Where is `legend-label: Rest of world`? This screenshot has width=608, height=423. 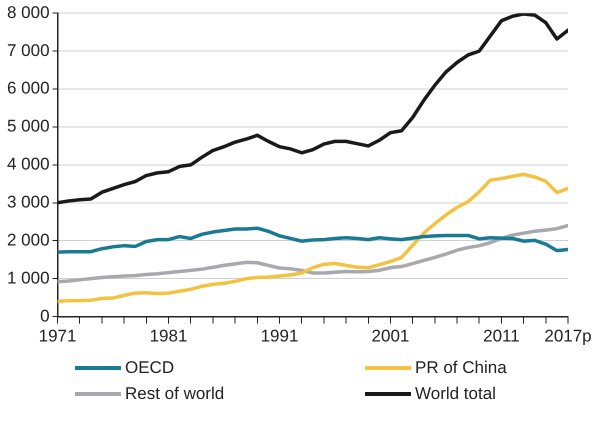
legend-label: Rest of world is located at coordinates (174, 394).